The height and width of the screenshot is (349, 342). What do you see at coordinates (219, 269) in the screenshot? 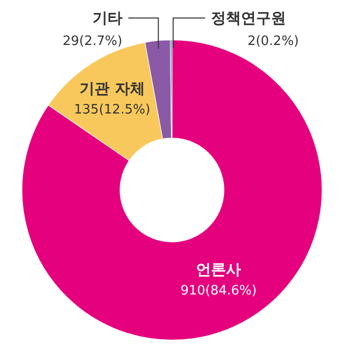
I see `slice-label: 언론사` at bounding box center [219, 269].